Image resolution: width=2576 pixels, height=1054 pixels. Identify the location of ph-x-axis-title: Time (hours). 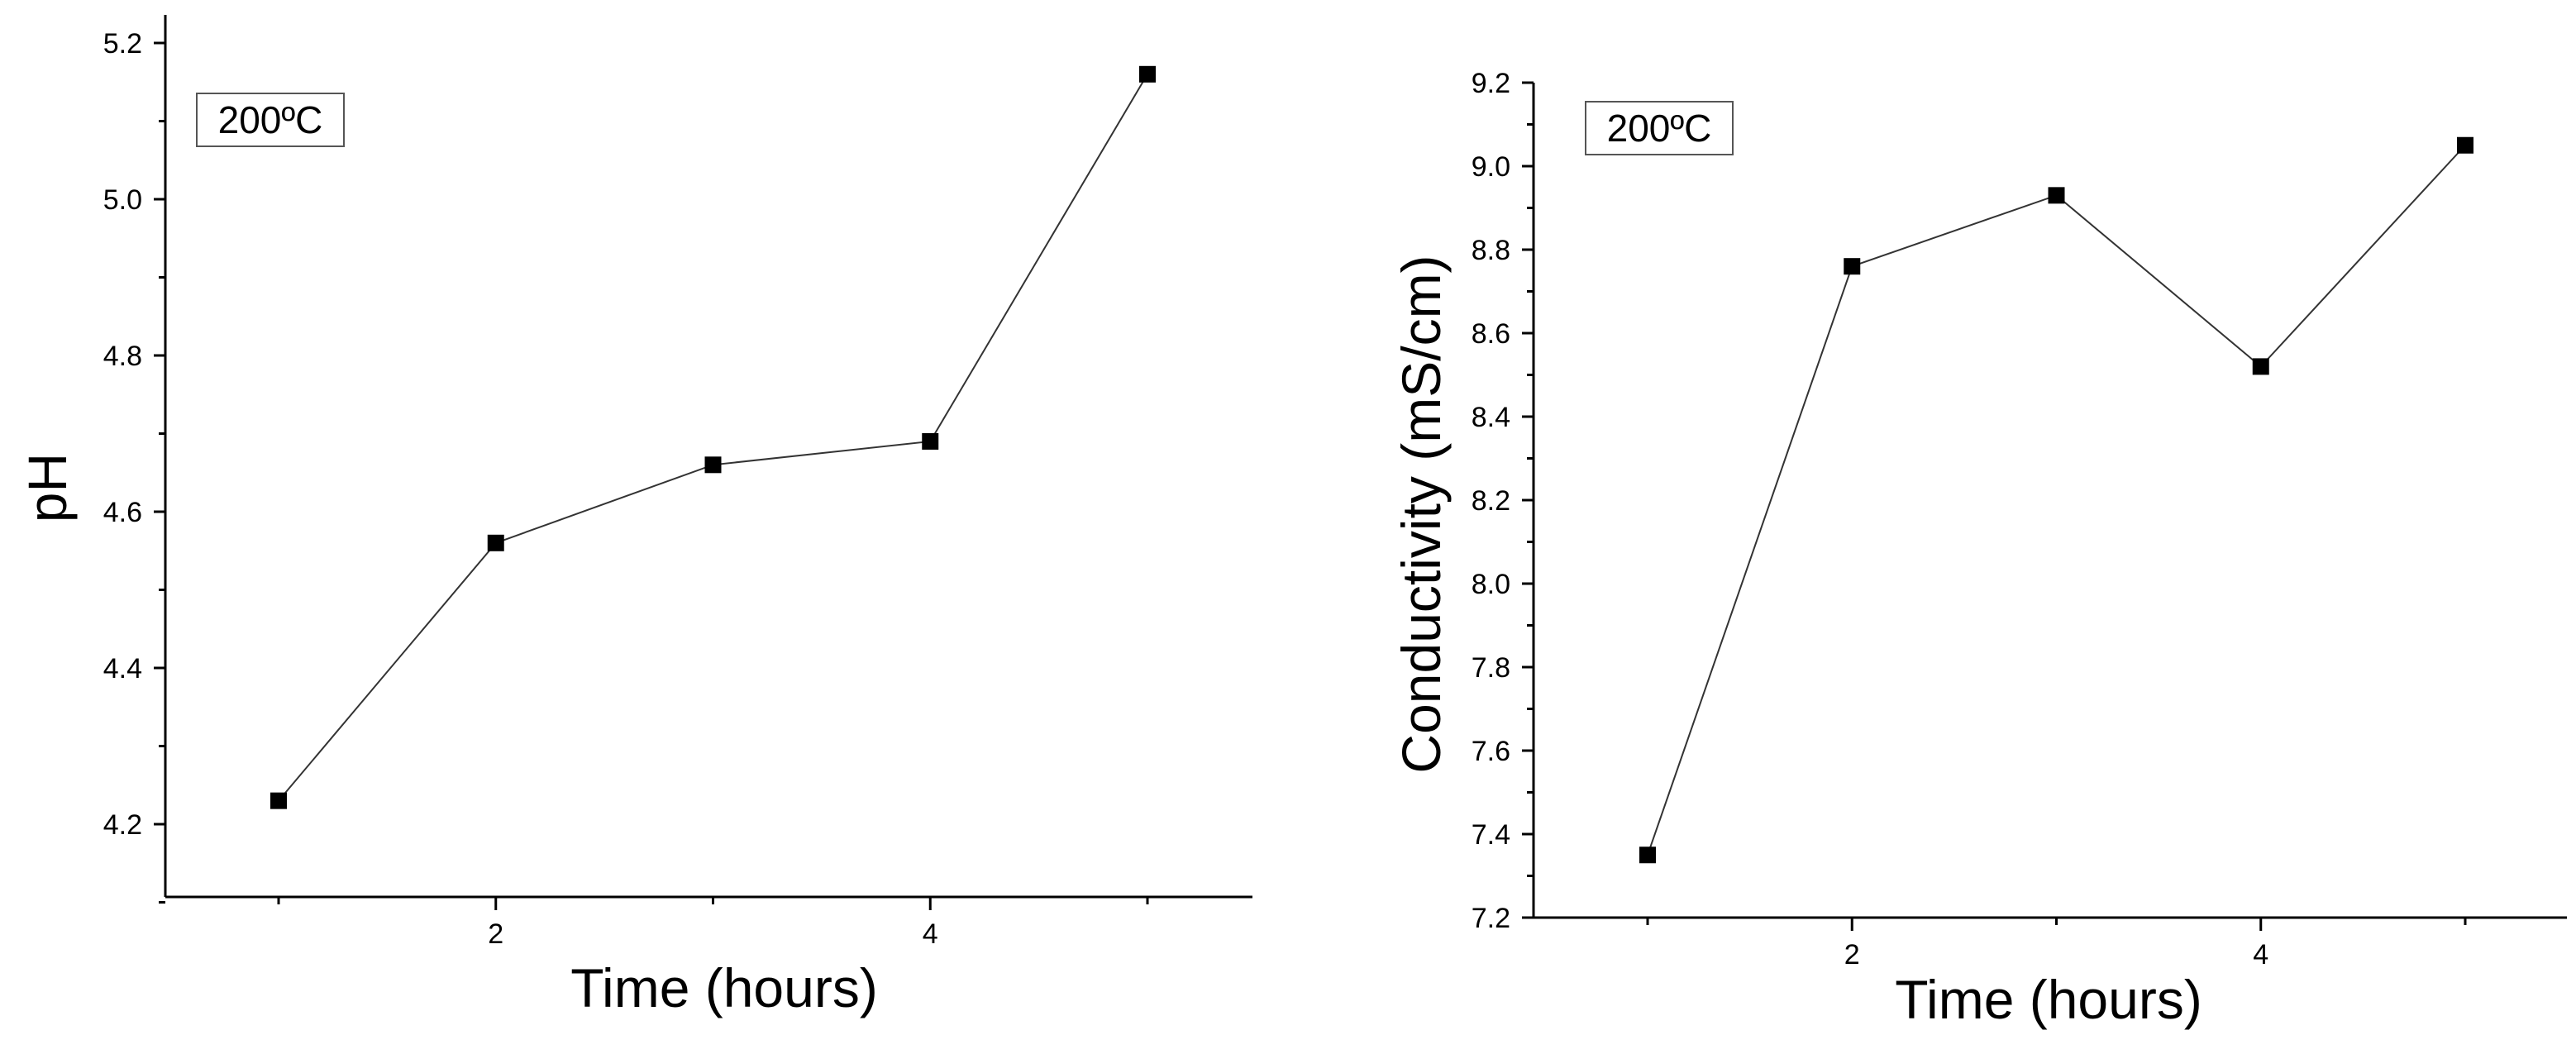
(724, 987).